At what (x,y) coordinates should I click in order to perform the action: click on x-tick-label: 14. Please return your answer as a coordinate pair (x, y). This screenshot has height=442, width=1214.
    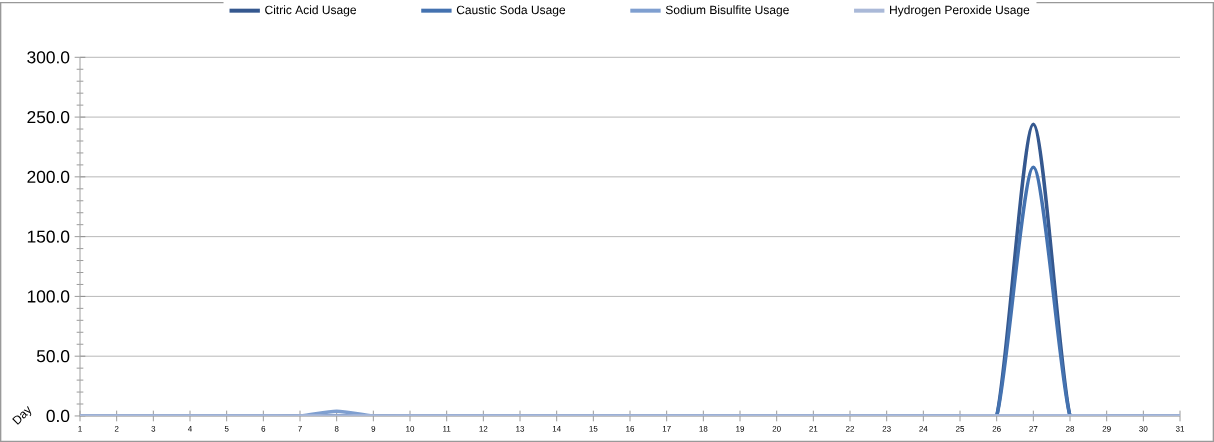
    Looking at the image, I should click on (556, 429).